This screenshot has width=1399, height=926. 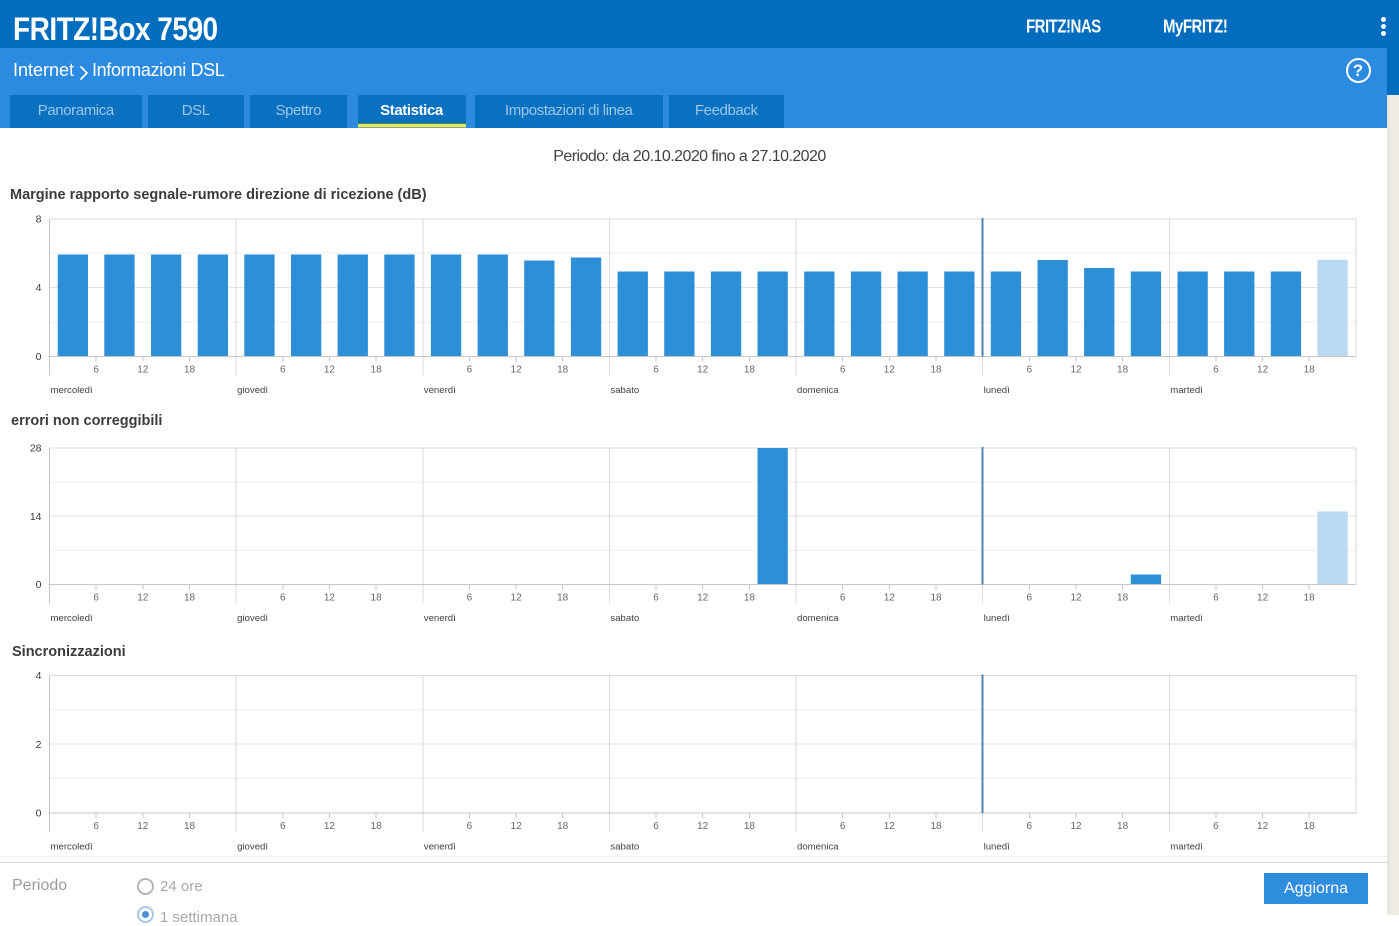 I want to click on svg-text: 28, so click(x=36, y=449).